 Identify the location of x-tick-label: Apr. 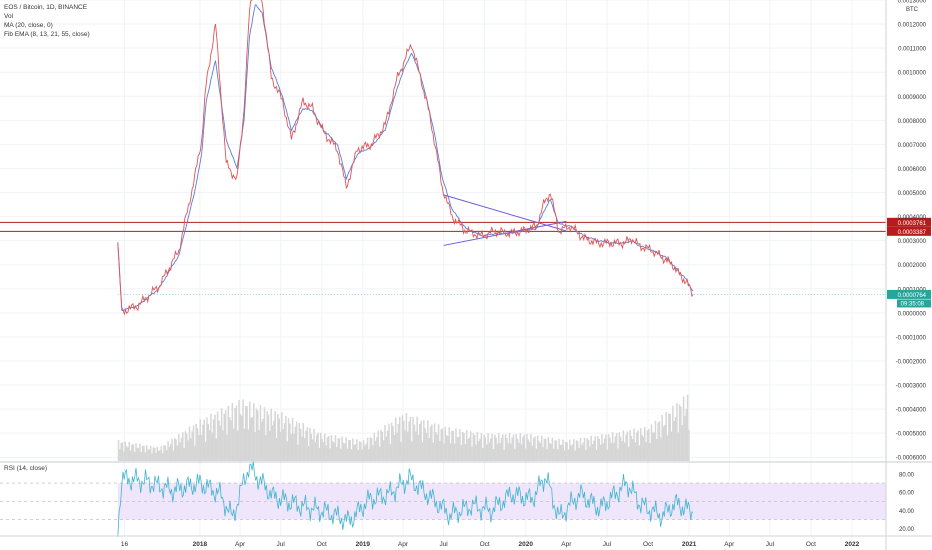
(403, 544).